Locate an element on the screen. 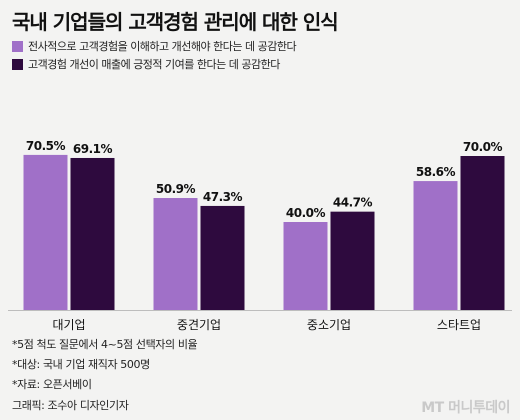 This screenshot has width=520, height=420. footnote-target: *대상: 국내 기업 재직자 500명 is located at coordinates (81, 364).